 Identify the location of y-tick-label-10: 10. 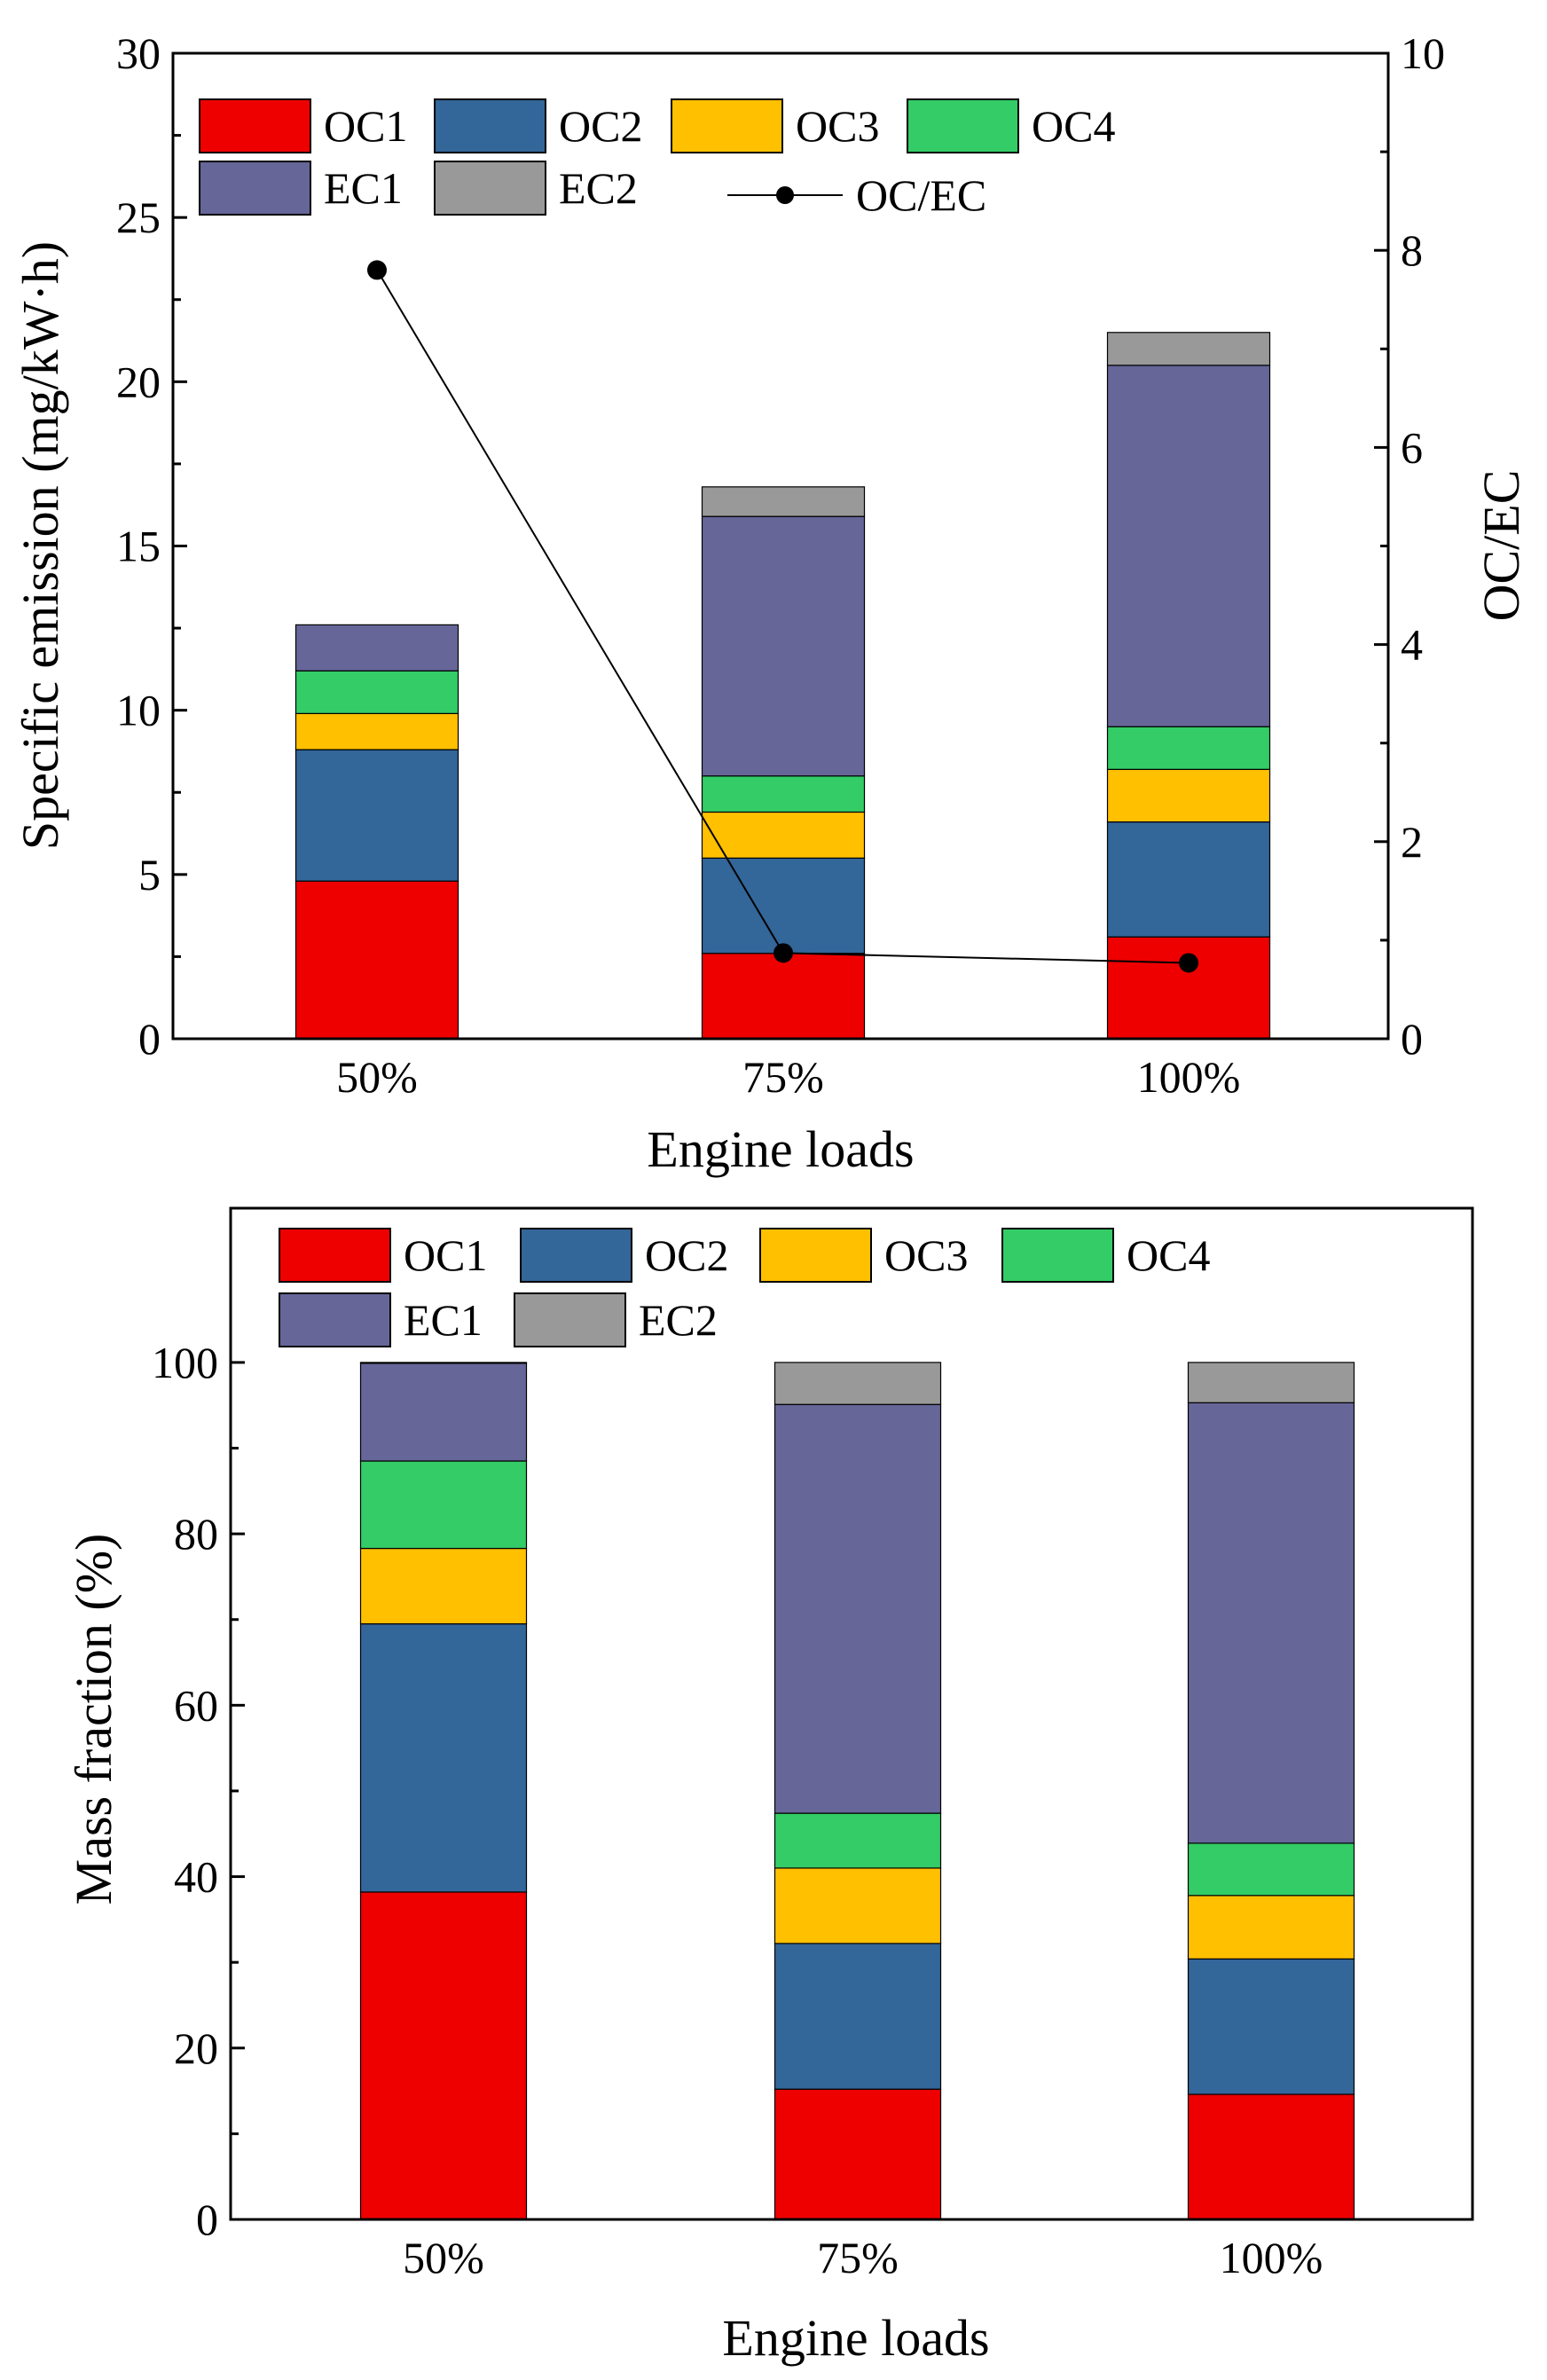
(138, 711).